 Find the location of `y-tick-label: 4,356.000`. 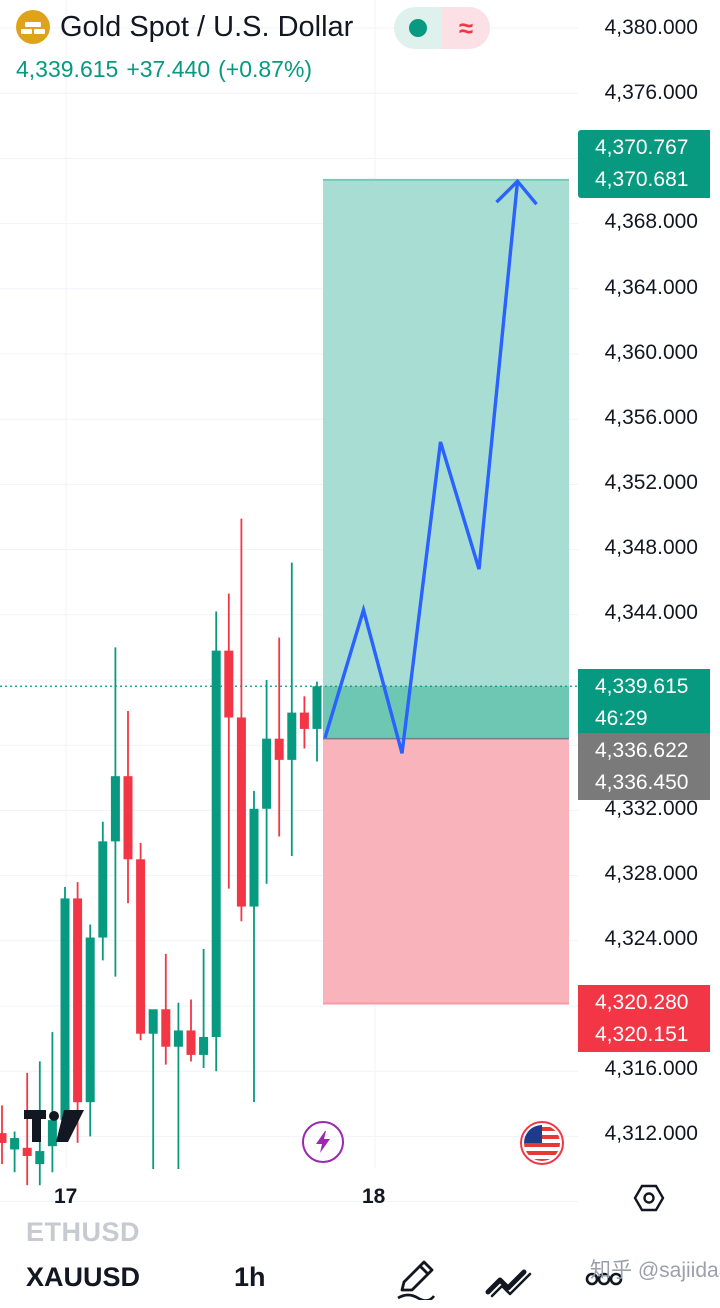

y-tick-label: 4,356.000 is located at coordinates (651, 417).